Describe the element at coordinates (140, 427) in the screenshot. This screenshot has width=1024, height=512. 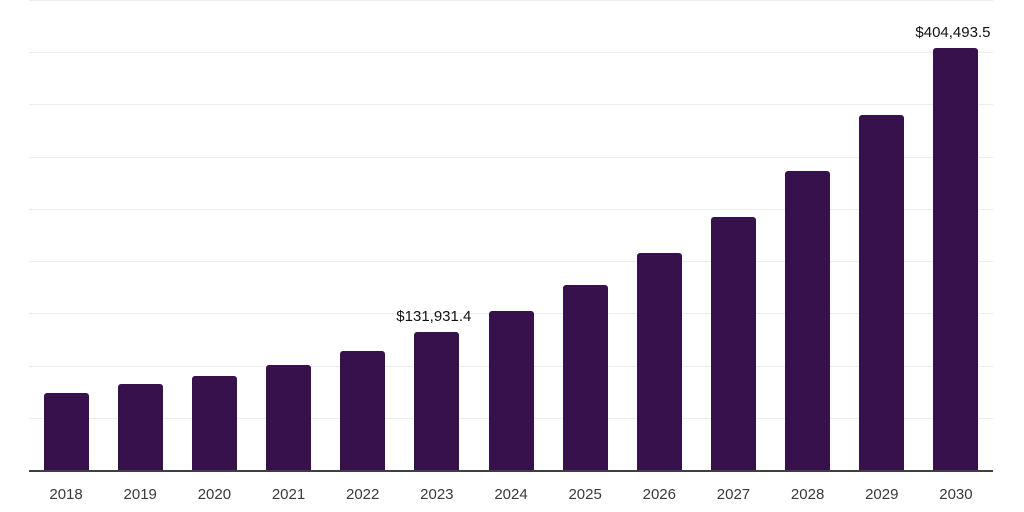
I see `bar-2019` at that location.